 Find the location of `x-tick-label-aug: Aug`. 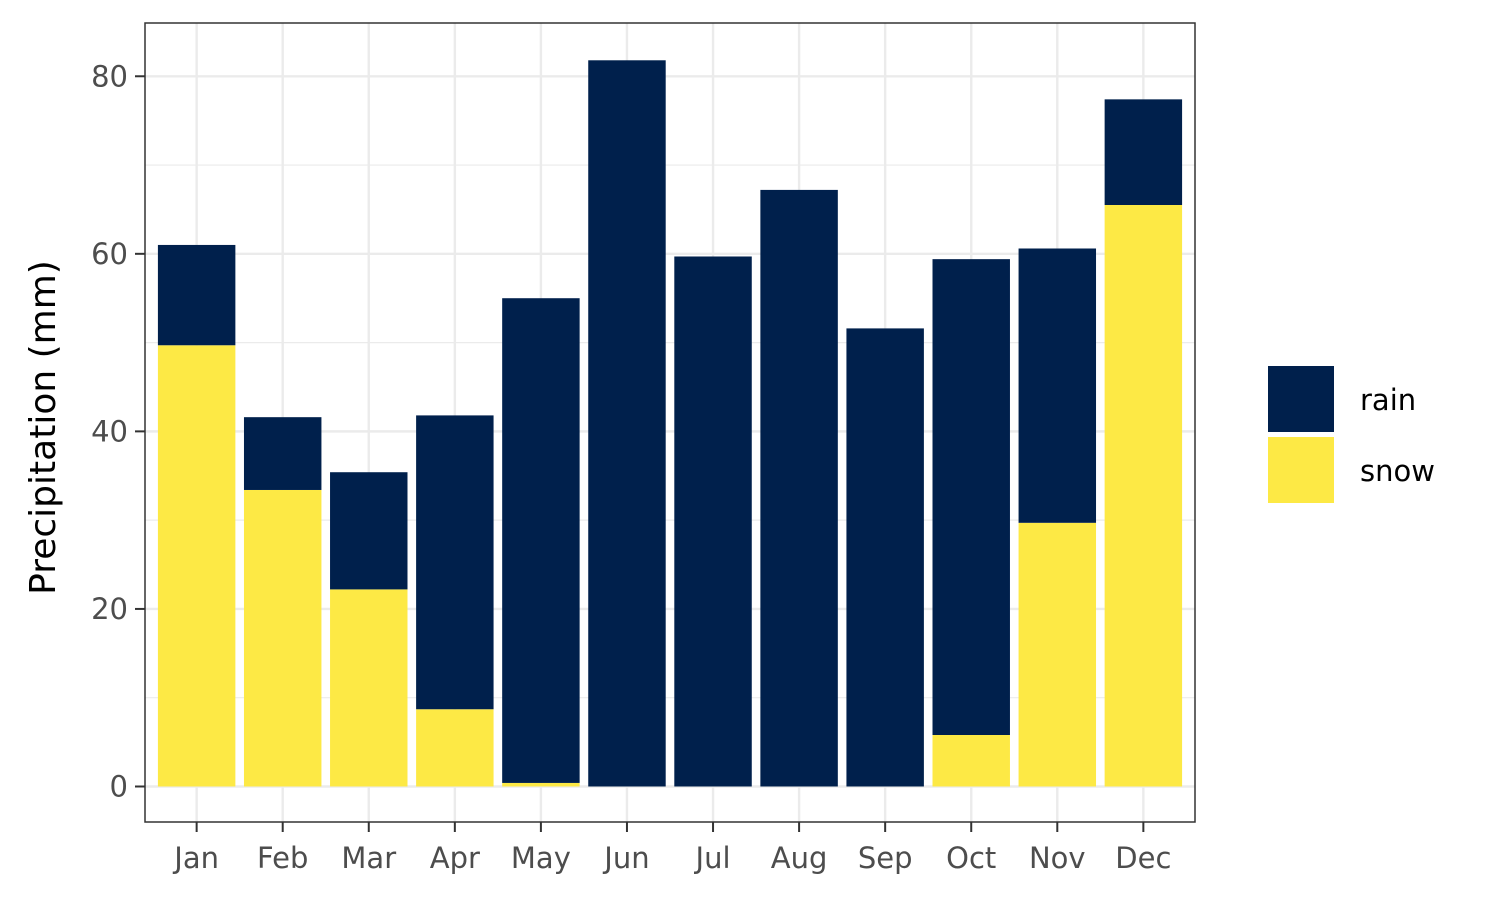

x-tick-label-aug: Aug is located at coordinates (799, 858).